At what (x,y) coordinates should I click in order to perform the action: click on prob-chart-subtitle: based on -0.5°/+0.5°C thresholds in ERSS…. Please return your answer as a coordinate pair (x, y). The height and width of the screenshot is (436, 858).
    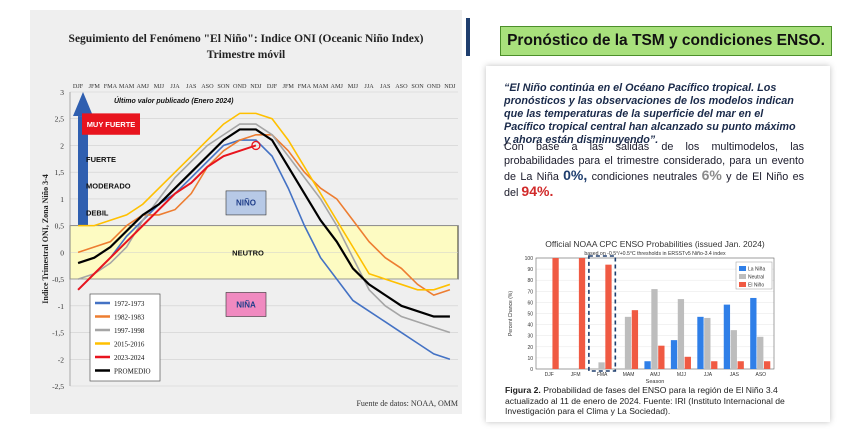
    Looking at the image, I should click on (655, 254).